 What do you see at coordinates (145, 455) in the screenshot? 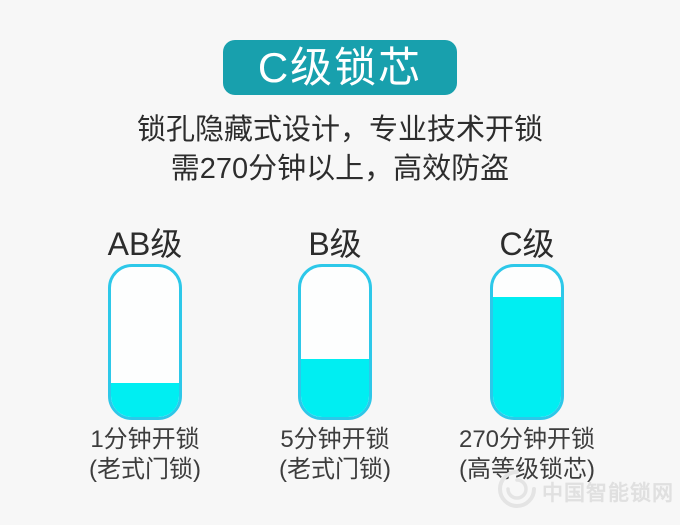
I see `gauge-caption-ab: 1分钟开锁 (老式门锁)` at bounding box center [145, 455].